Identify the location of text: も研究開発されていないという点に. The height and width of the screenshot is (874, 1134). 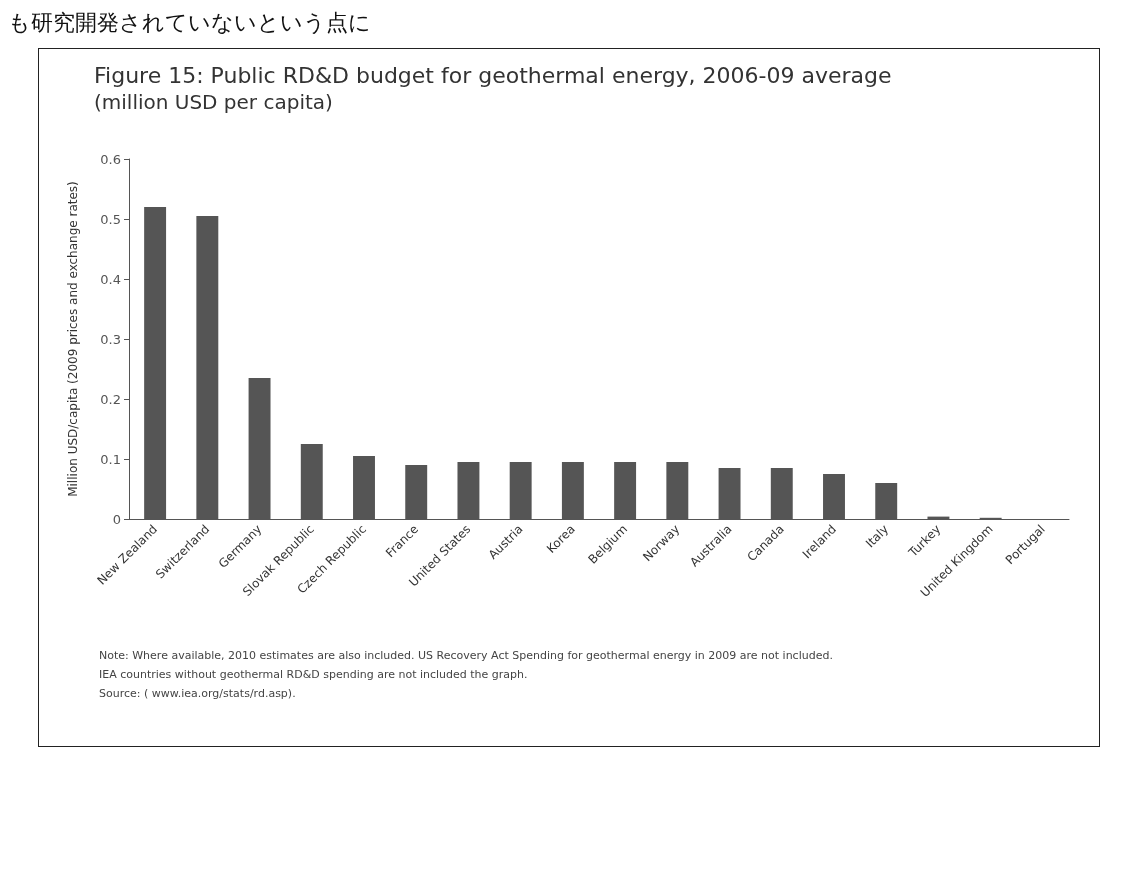
(190, 22).